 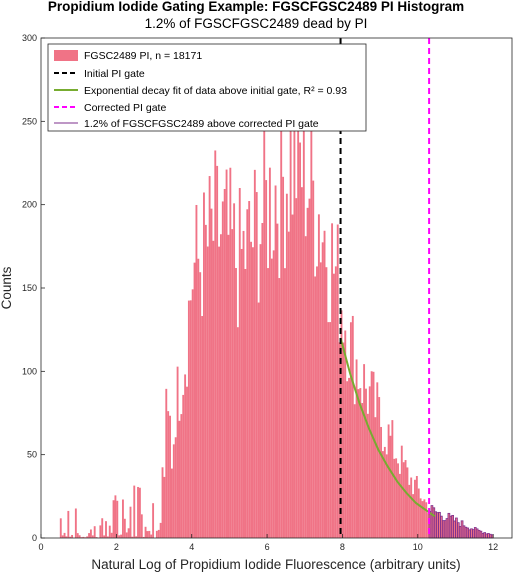 I want to click on y-tick-label: 100, so click(x=29, y=371).